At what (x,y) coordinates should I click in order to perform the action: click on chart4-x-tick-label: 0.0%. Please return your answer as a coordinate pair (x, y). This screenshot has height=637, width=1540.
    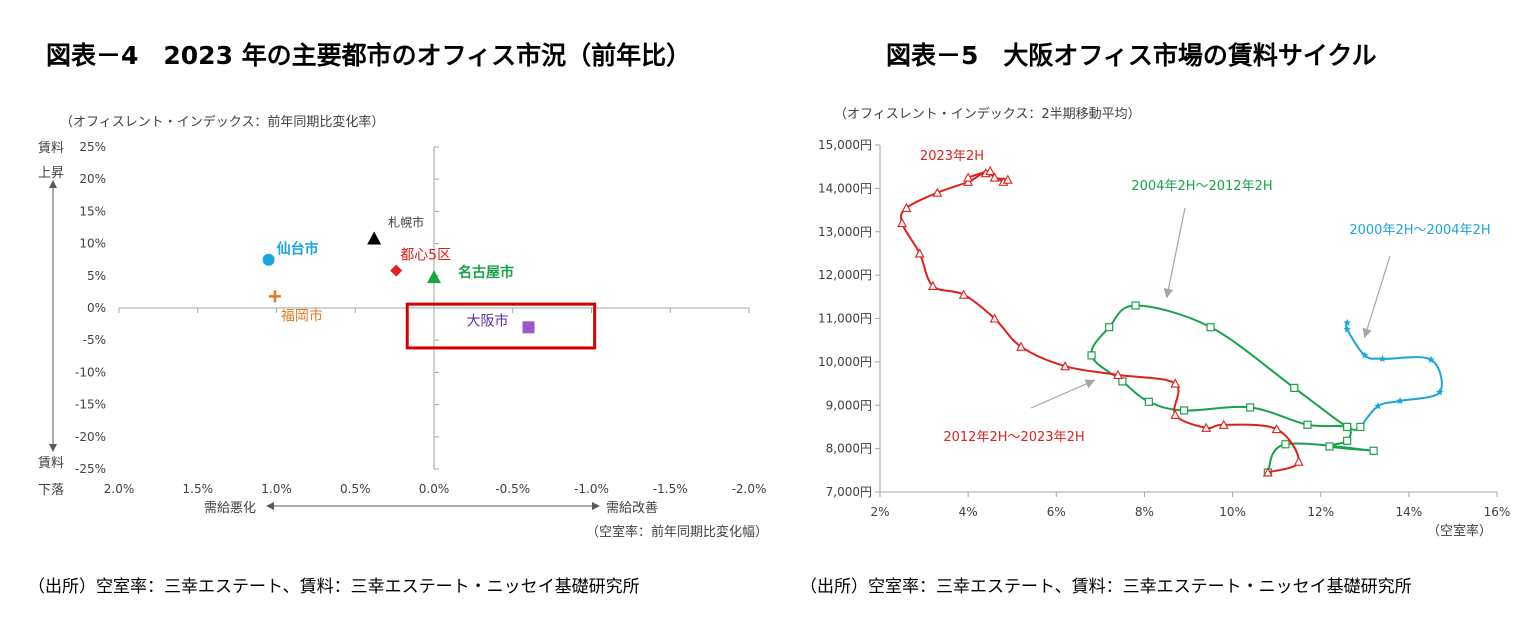
    Looking at the image, I should click on (434, 489).